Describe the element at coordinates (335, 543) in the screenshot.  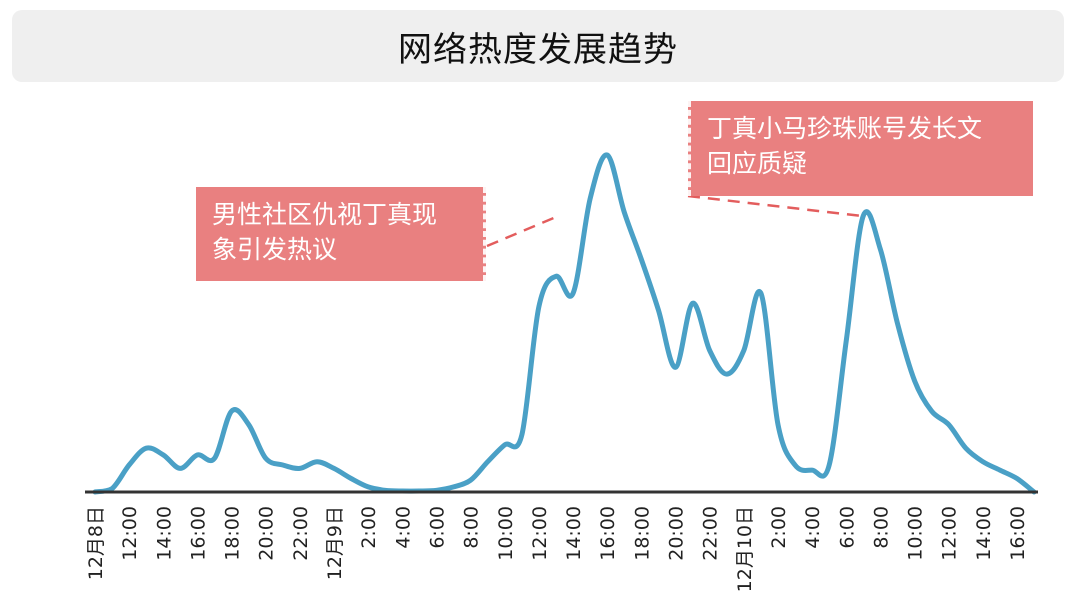
I see `x-tick-label: 12月9日` at that location.